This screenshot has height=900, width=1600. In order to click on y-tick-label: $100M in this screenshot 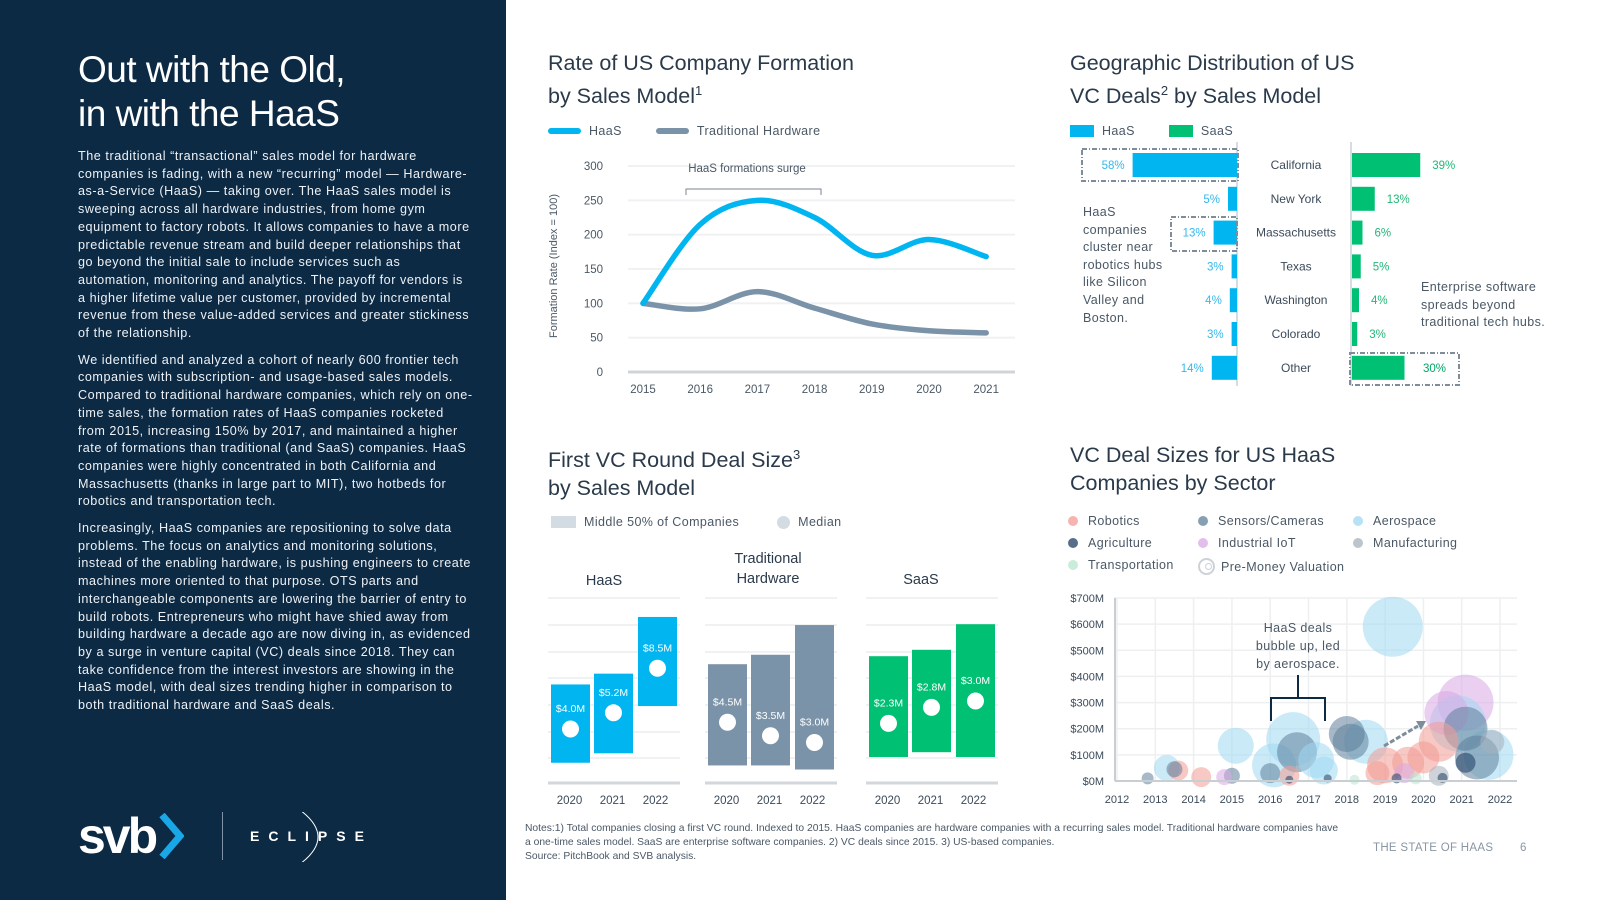, I will do `click(1087, 756)`.